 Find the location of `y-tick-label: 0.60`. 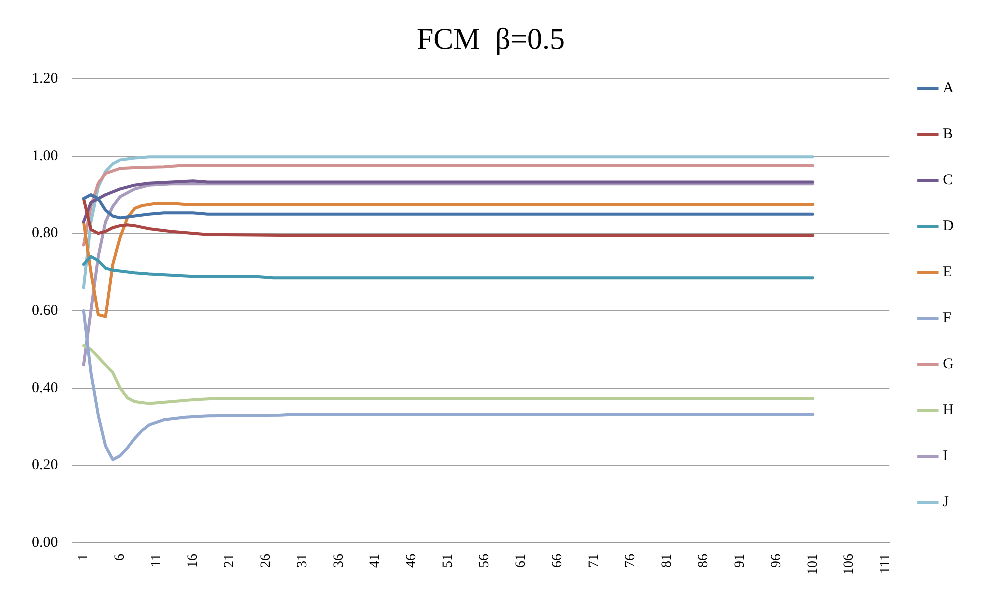

y-tick-label: 0.60 is located at coordinates (45, 310).